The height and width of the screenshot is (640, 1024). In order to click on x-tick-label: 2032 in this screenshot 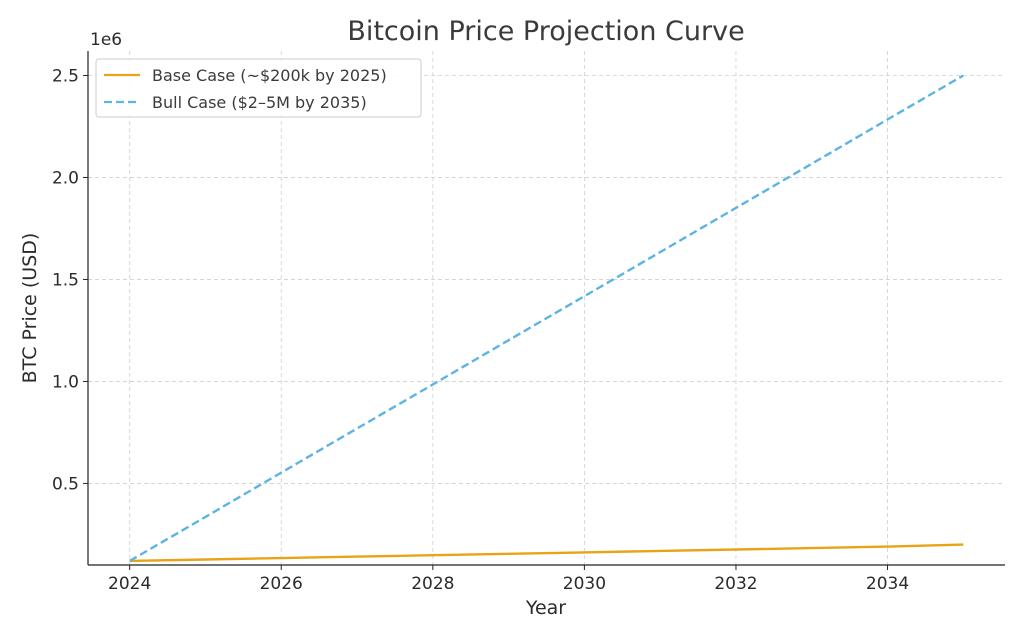, I will do `click(735, 584)`.